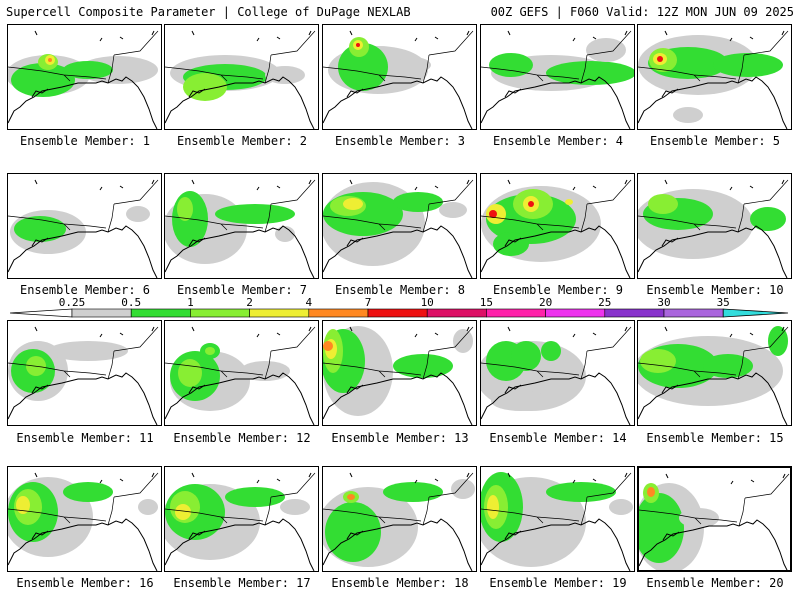  I want to click on member-11-svg, so click(83, 375).